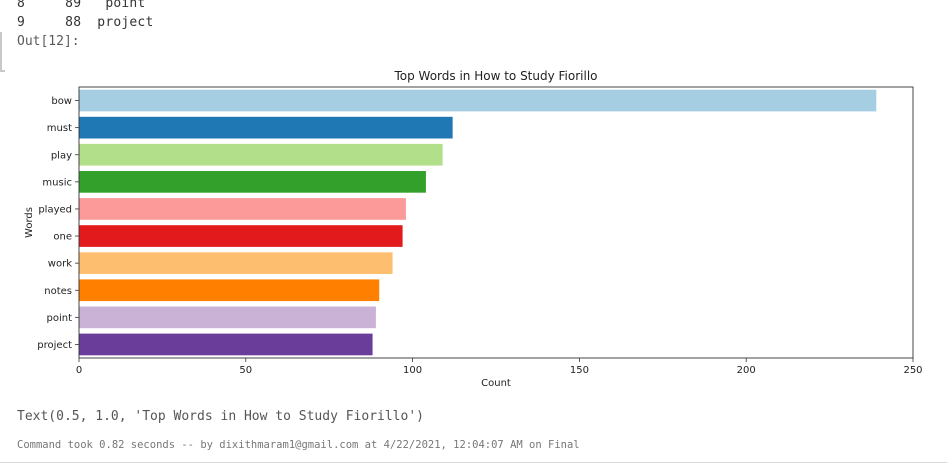 The height and width of the screenshot is (466, 947). I want to click on dataframe-row: 8 89 point, so click(81, 5).